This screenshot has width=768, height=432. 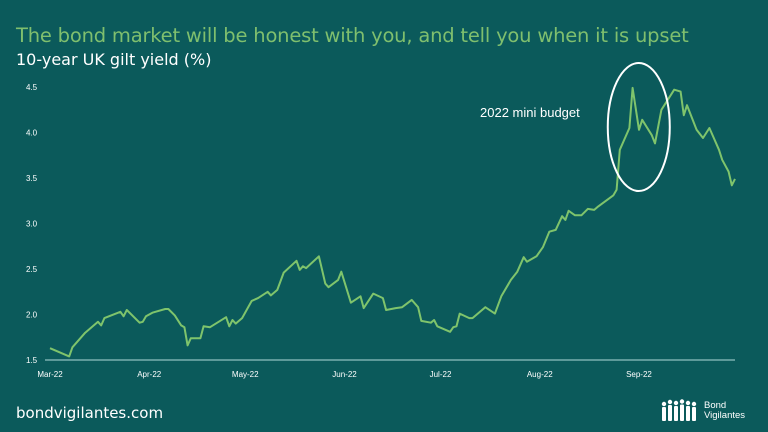 What do you see at coordinates (90, 413) in the screenshot?
I see `footer-site-link: bondvigilantes.com` at bounding box center [90, 413].